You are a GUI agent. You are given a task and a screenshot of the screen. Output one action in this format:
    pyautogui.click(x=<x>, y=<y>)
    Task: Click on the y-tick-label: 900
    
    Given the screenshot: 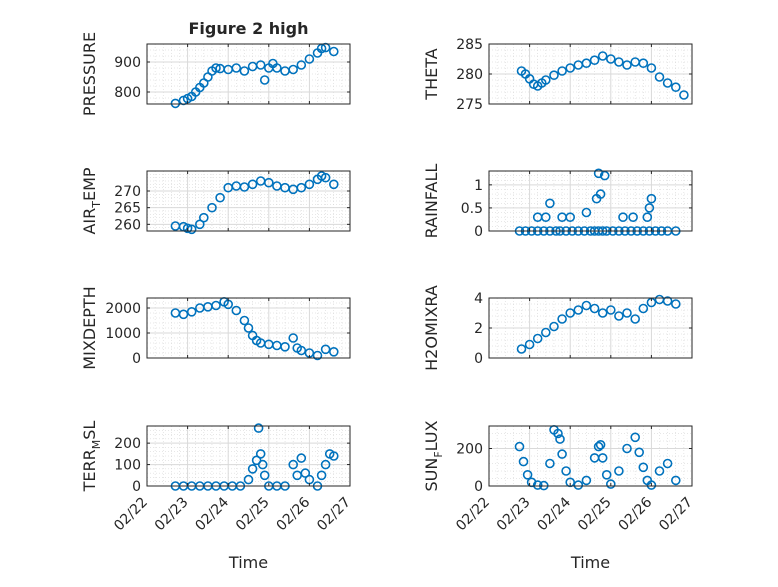 What is the action you would take?
    pyautogui.click(x=127, y=63)
    